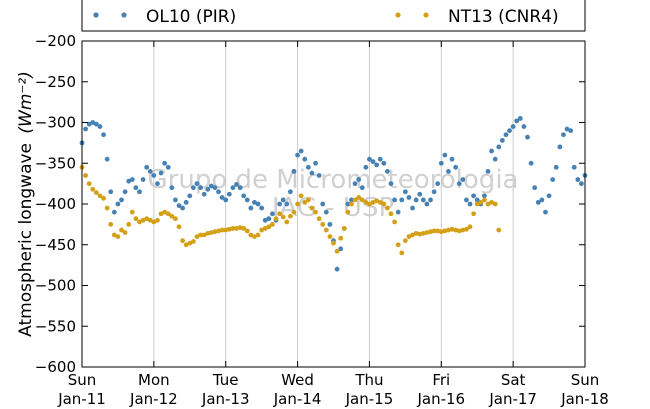 The image size is (650, 409). Describe the element at coordinates (369, 399) in the screenshot. I see `x-tick-label-date: Jan-15` at that location.